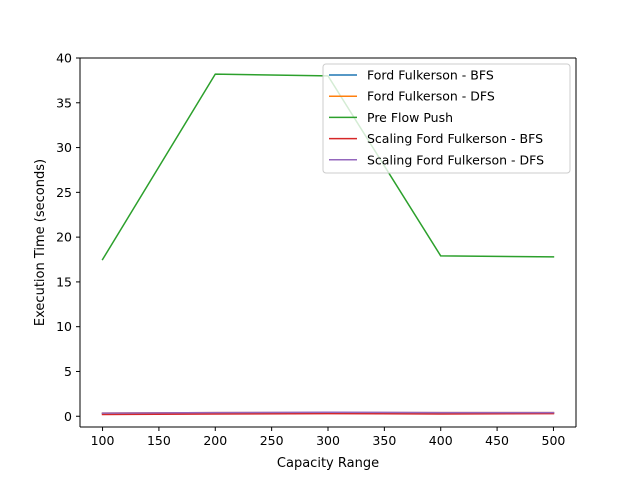 This screenshot has width=640, height=480. I want to click on legend-label-4: Scaling Ford Fulkerson - BFS, so click(455, 138).